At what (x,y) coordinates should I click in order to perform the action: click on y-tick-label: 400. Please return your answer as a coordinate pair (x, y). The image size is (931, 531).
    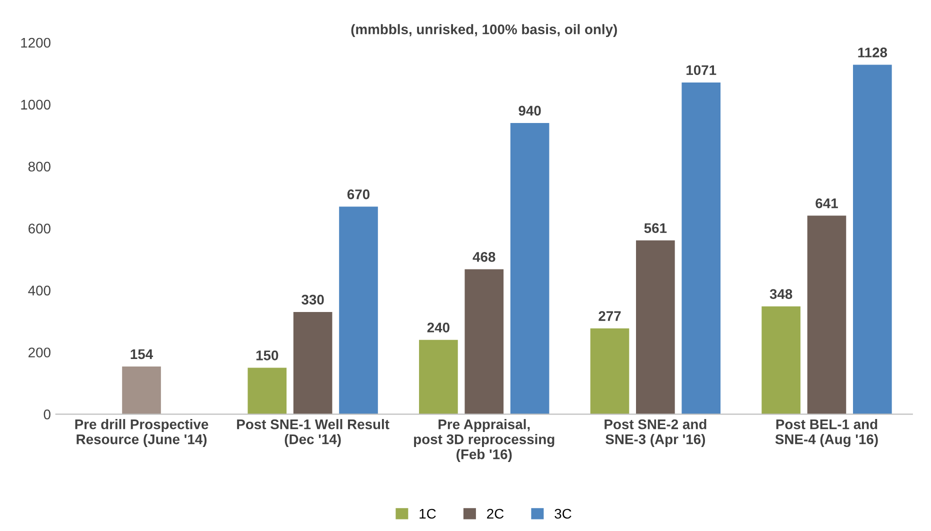
    Looking at the image, I should click on (39, 291).